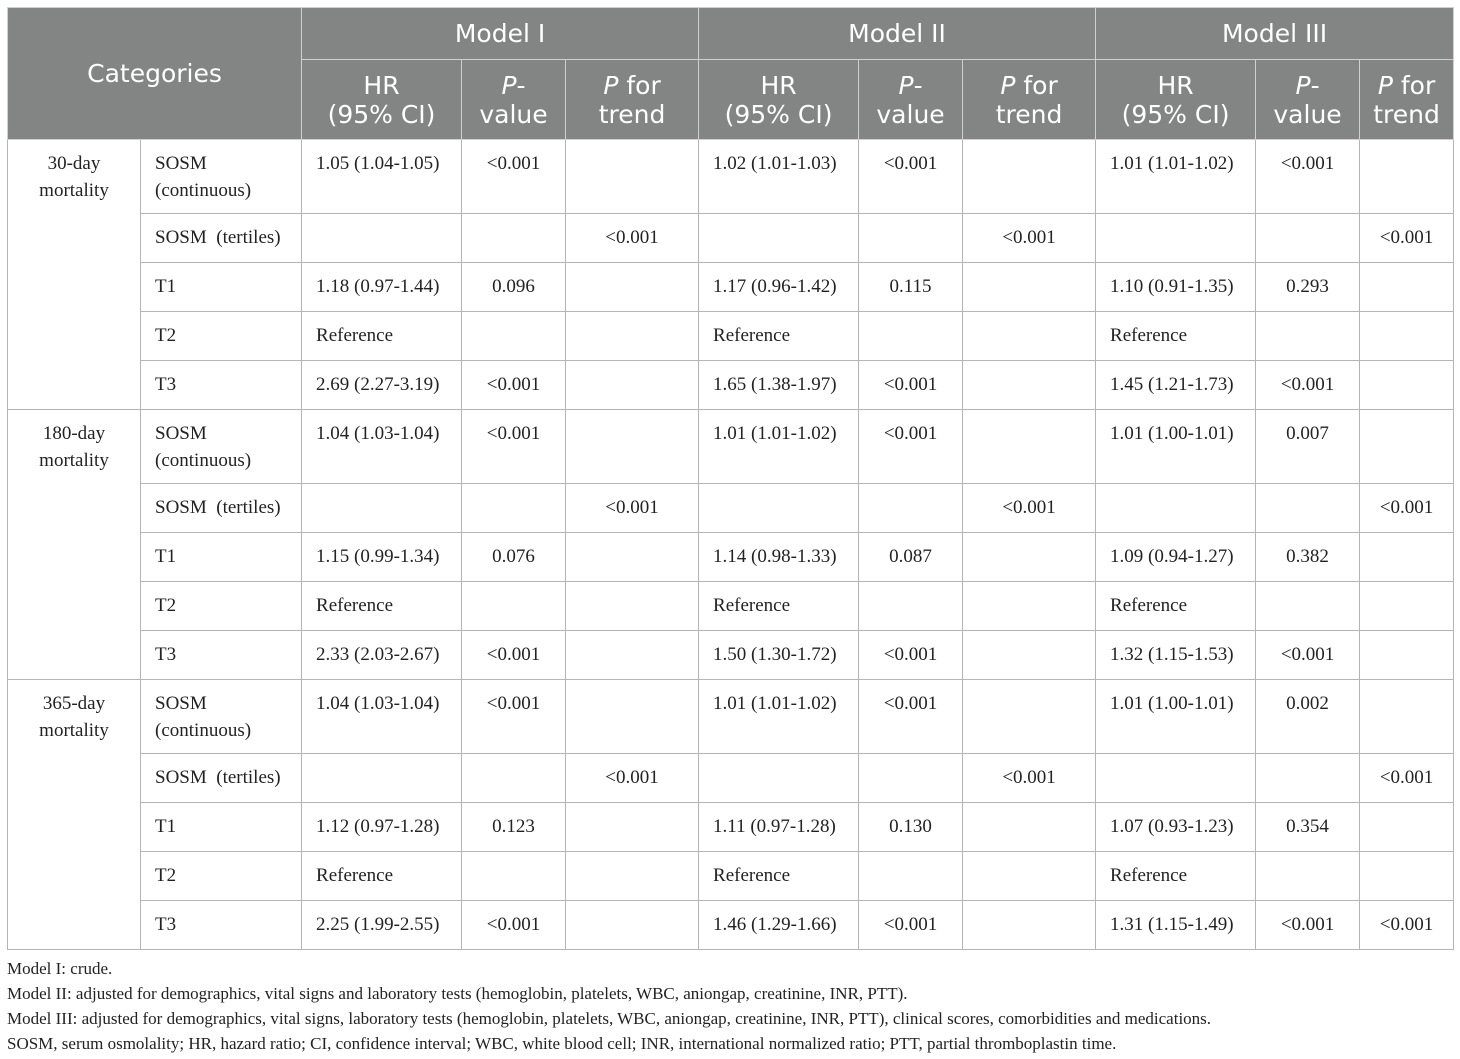 The width and height of the screenshot is (1460, 1059). Describe the element at coordinates (218, 507) in the screenshot. I see `row-label-line: SOSM (tertiles)` at that location.